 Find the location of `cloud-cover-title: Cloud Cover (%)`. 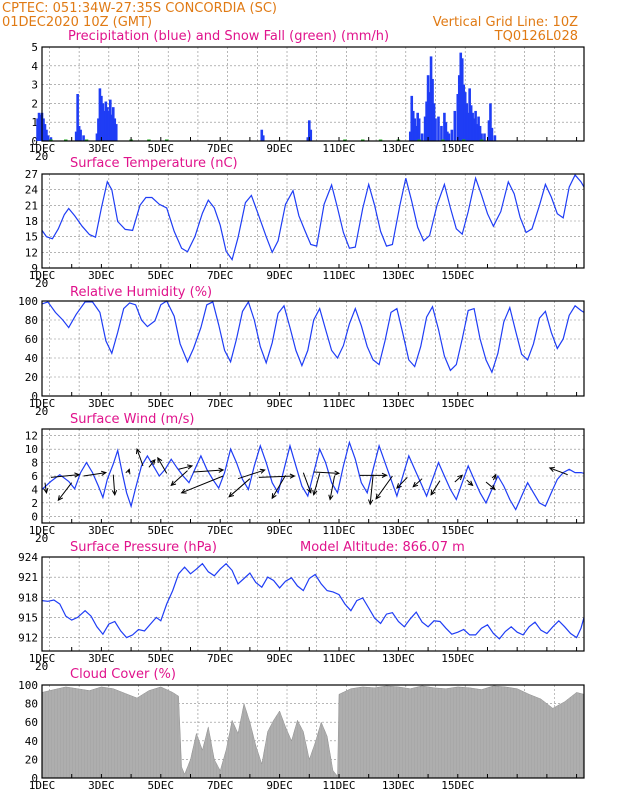

cloud-cover-title: Cloud Cover (%) is located at coordinates (123, 674).